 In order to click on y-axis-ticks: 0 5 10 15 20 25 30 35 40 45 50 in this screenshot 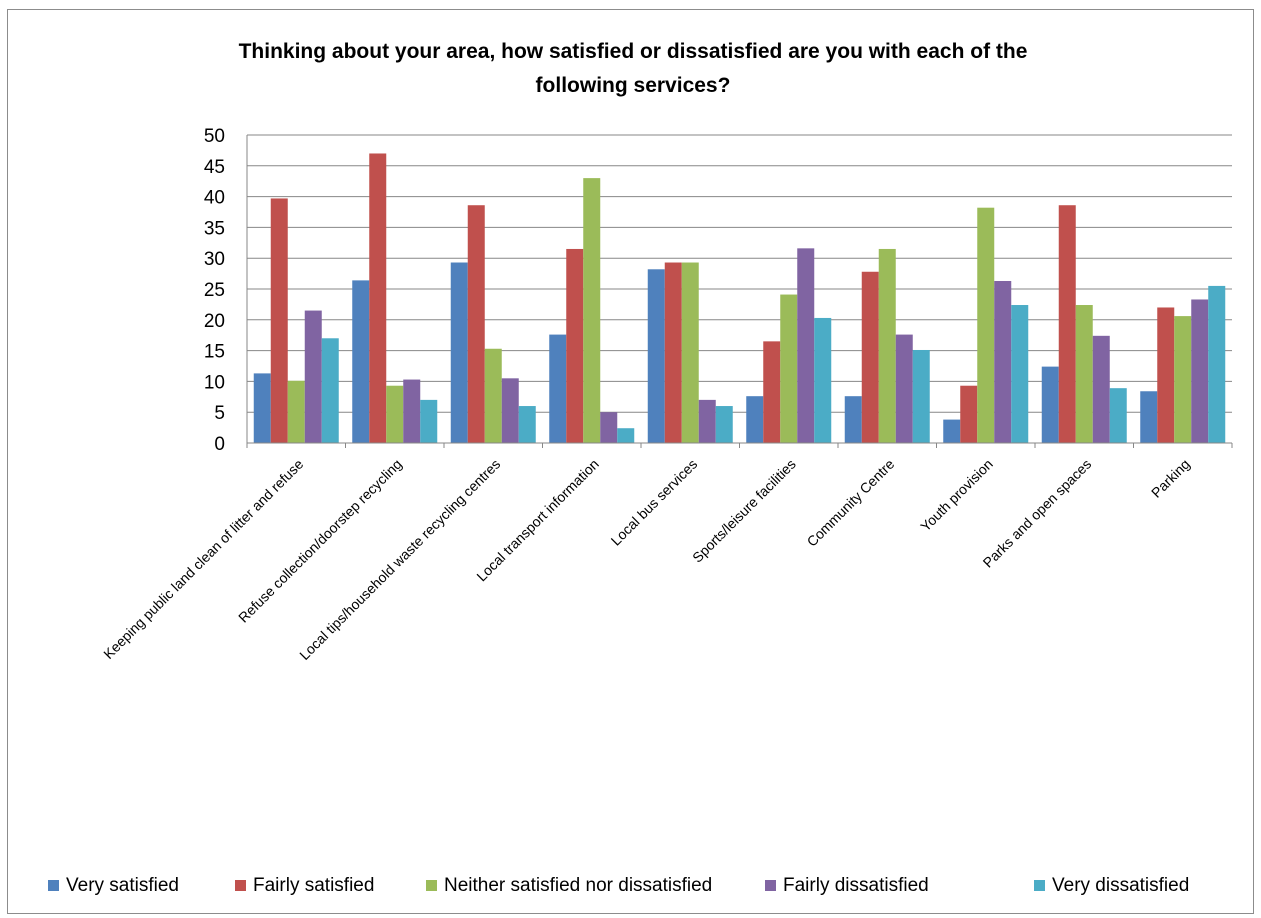, I will do `click(214, 290)`.